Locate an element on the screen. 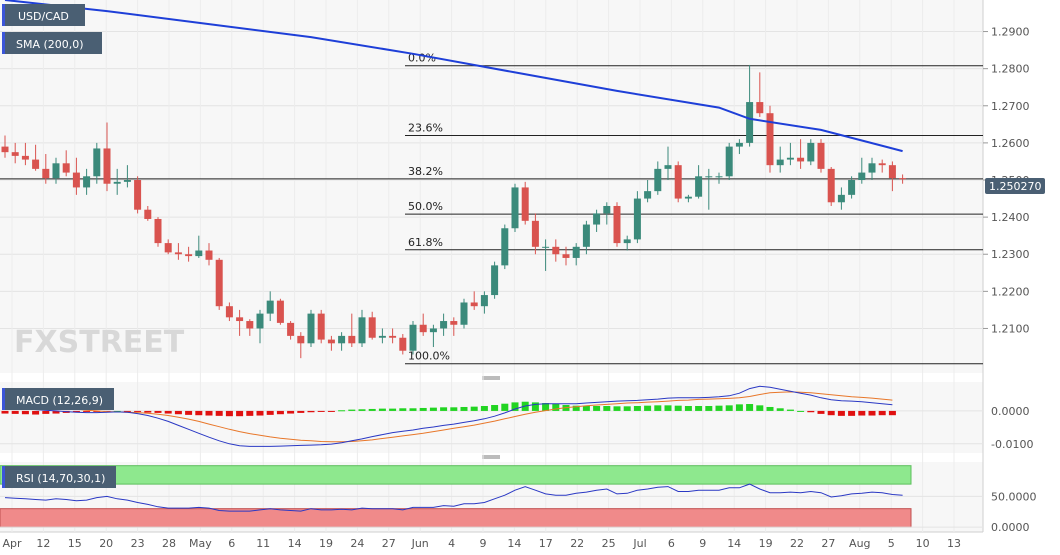  rsi-tick-label: 50.0000 is located at coordinates (1014, 496).